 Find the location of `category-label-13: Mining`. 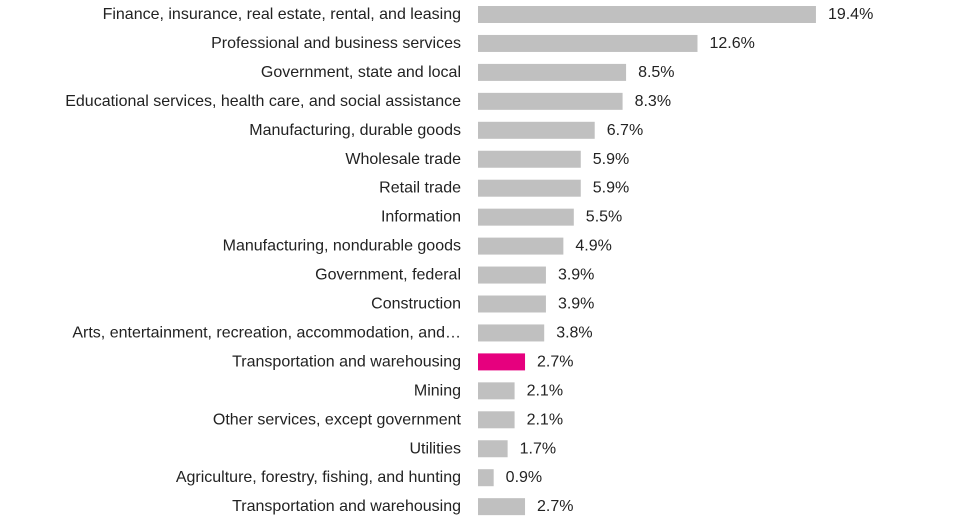

category-label-13: Mining is located at coordinates (437, 390).